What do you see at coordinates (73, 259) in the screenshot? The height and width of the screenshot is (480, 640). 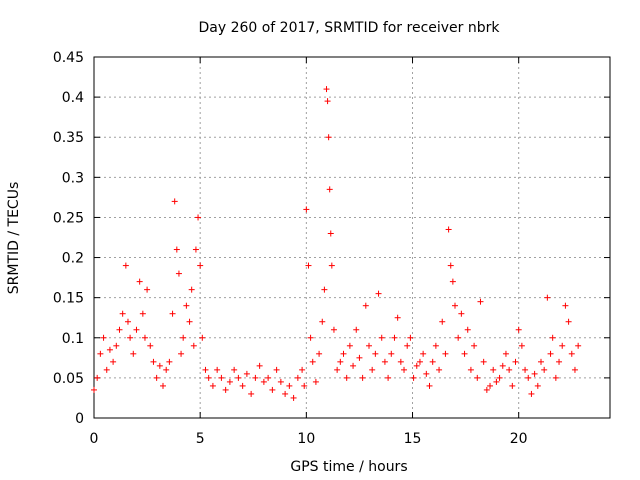 I see `y-tick-label: 0.2` at bounding box center [73, 259].